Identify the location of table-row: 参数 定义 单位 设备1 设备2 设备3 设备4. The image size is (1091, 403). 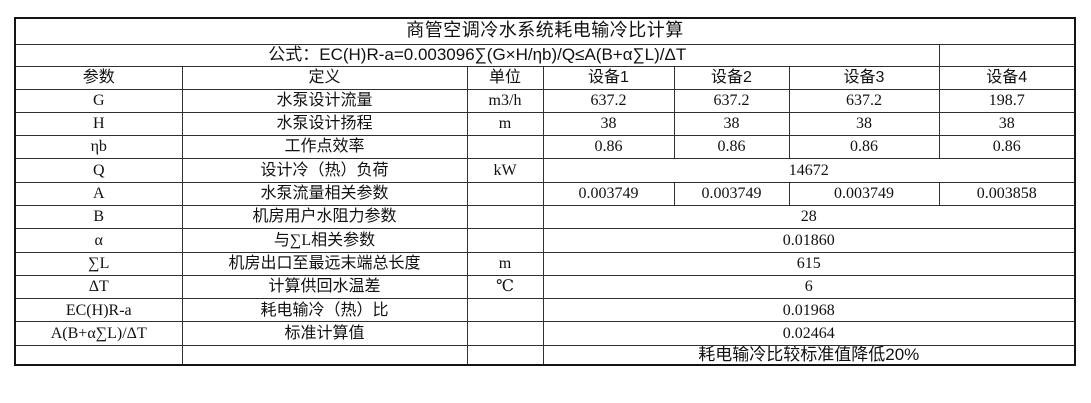
(545, 77).